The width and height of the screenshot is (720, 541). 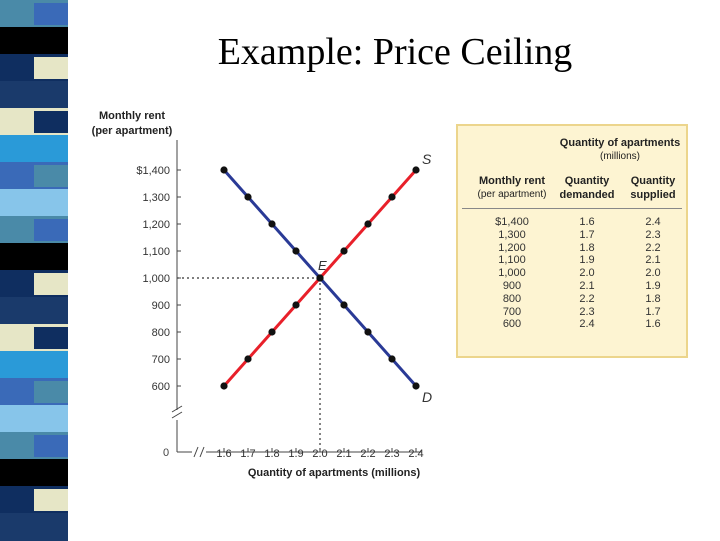 What do you see at coordinates (166, 453) in the screenshot?
I see `origin-label: 0` at bounding box center [166, 453].